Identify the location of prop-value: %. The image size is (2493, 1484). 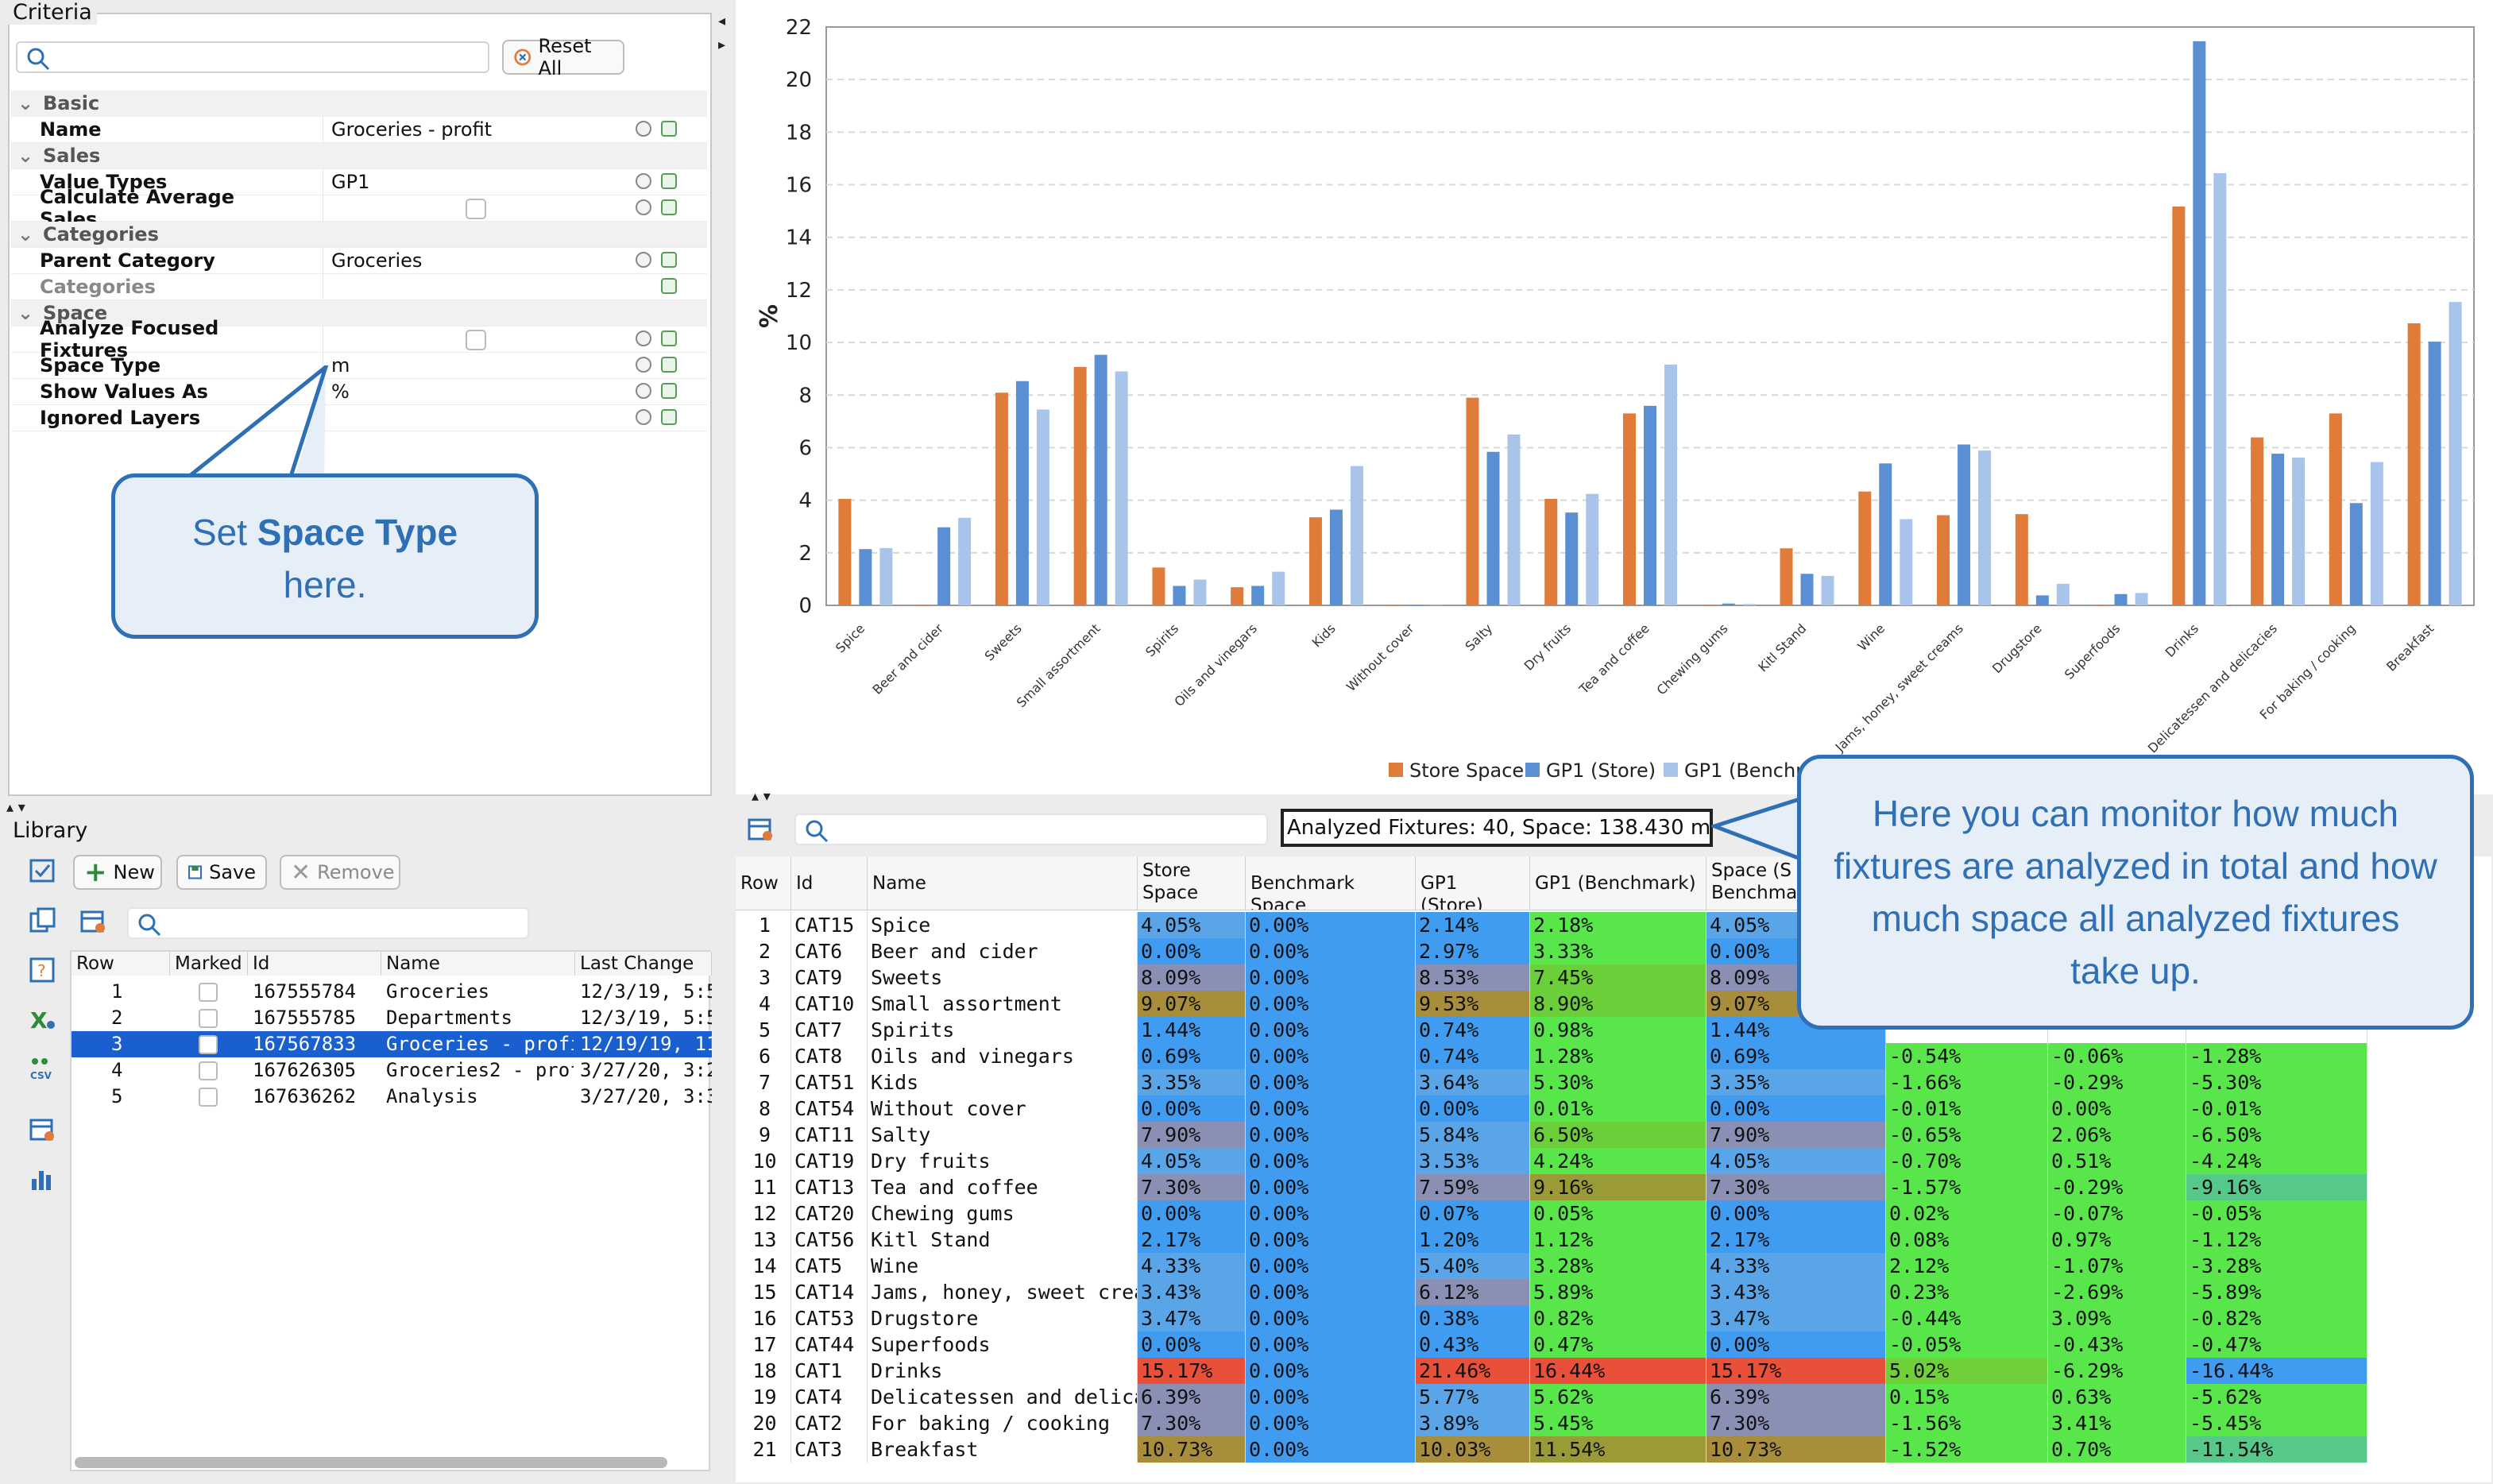
(493, 392).